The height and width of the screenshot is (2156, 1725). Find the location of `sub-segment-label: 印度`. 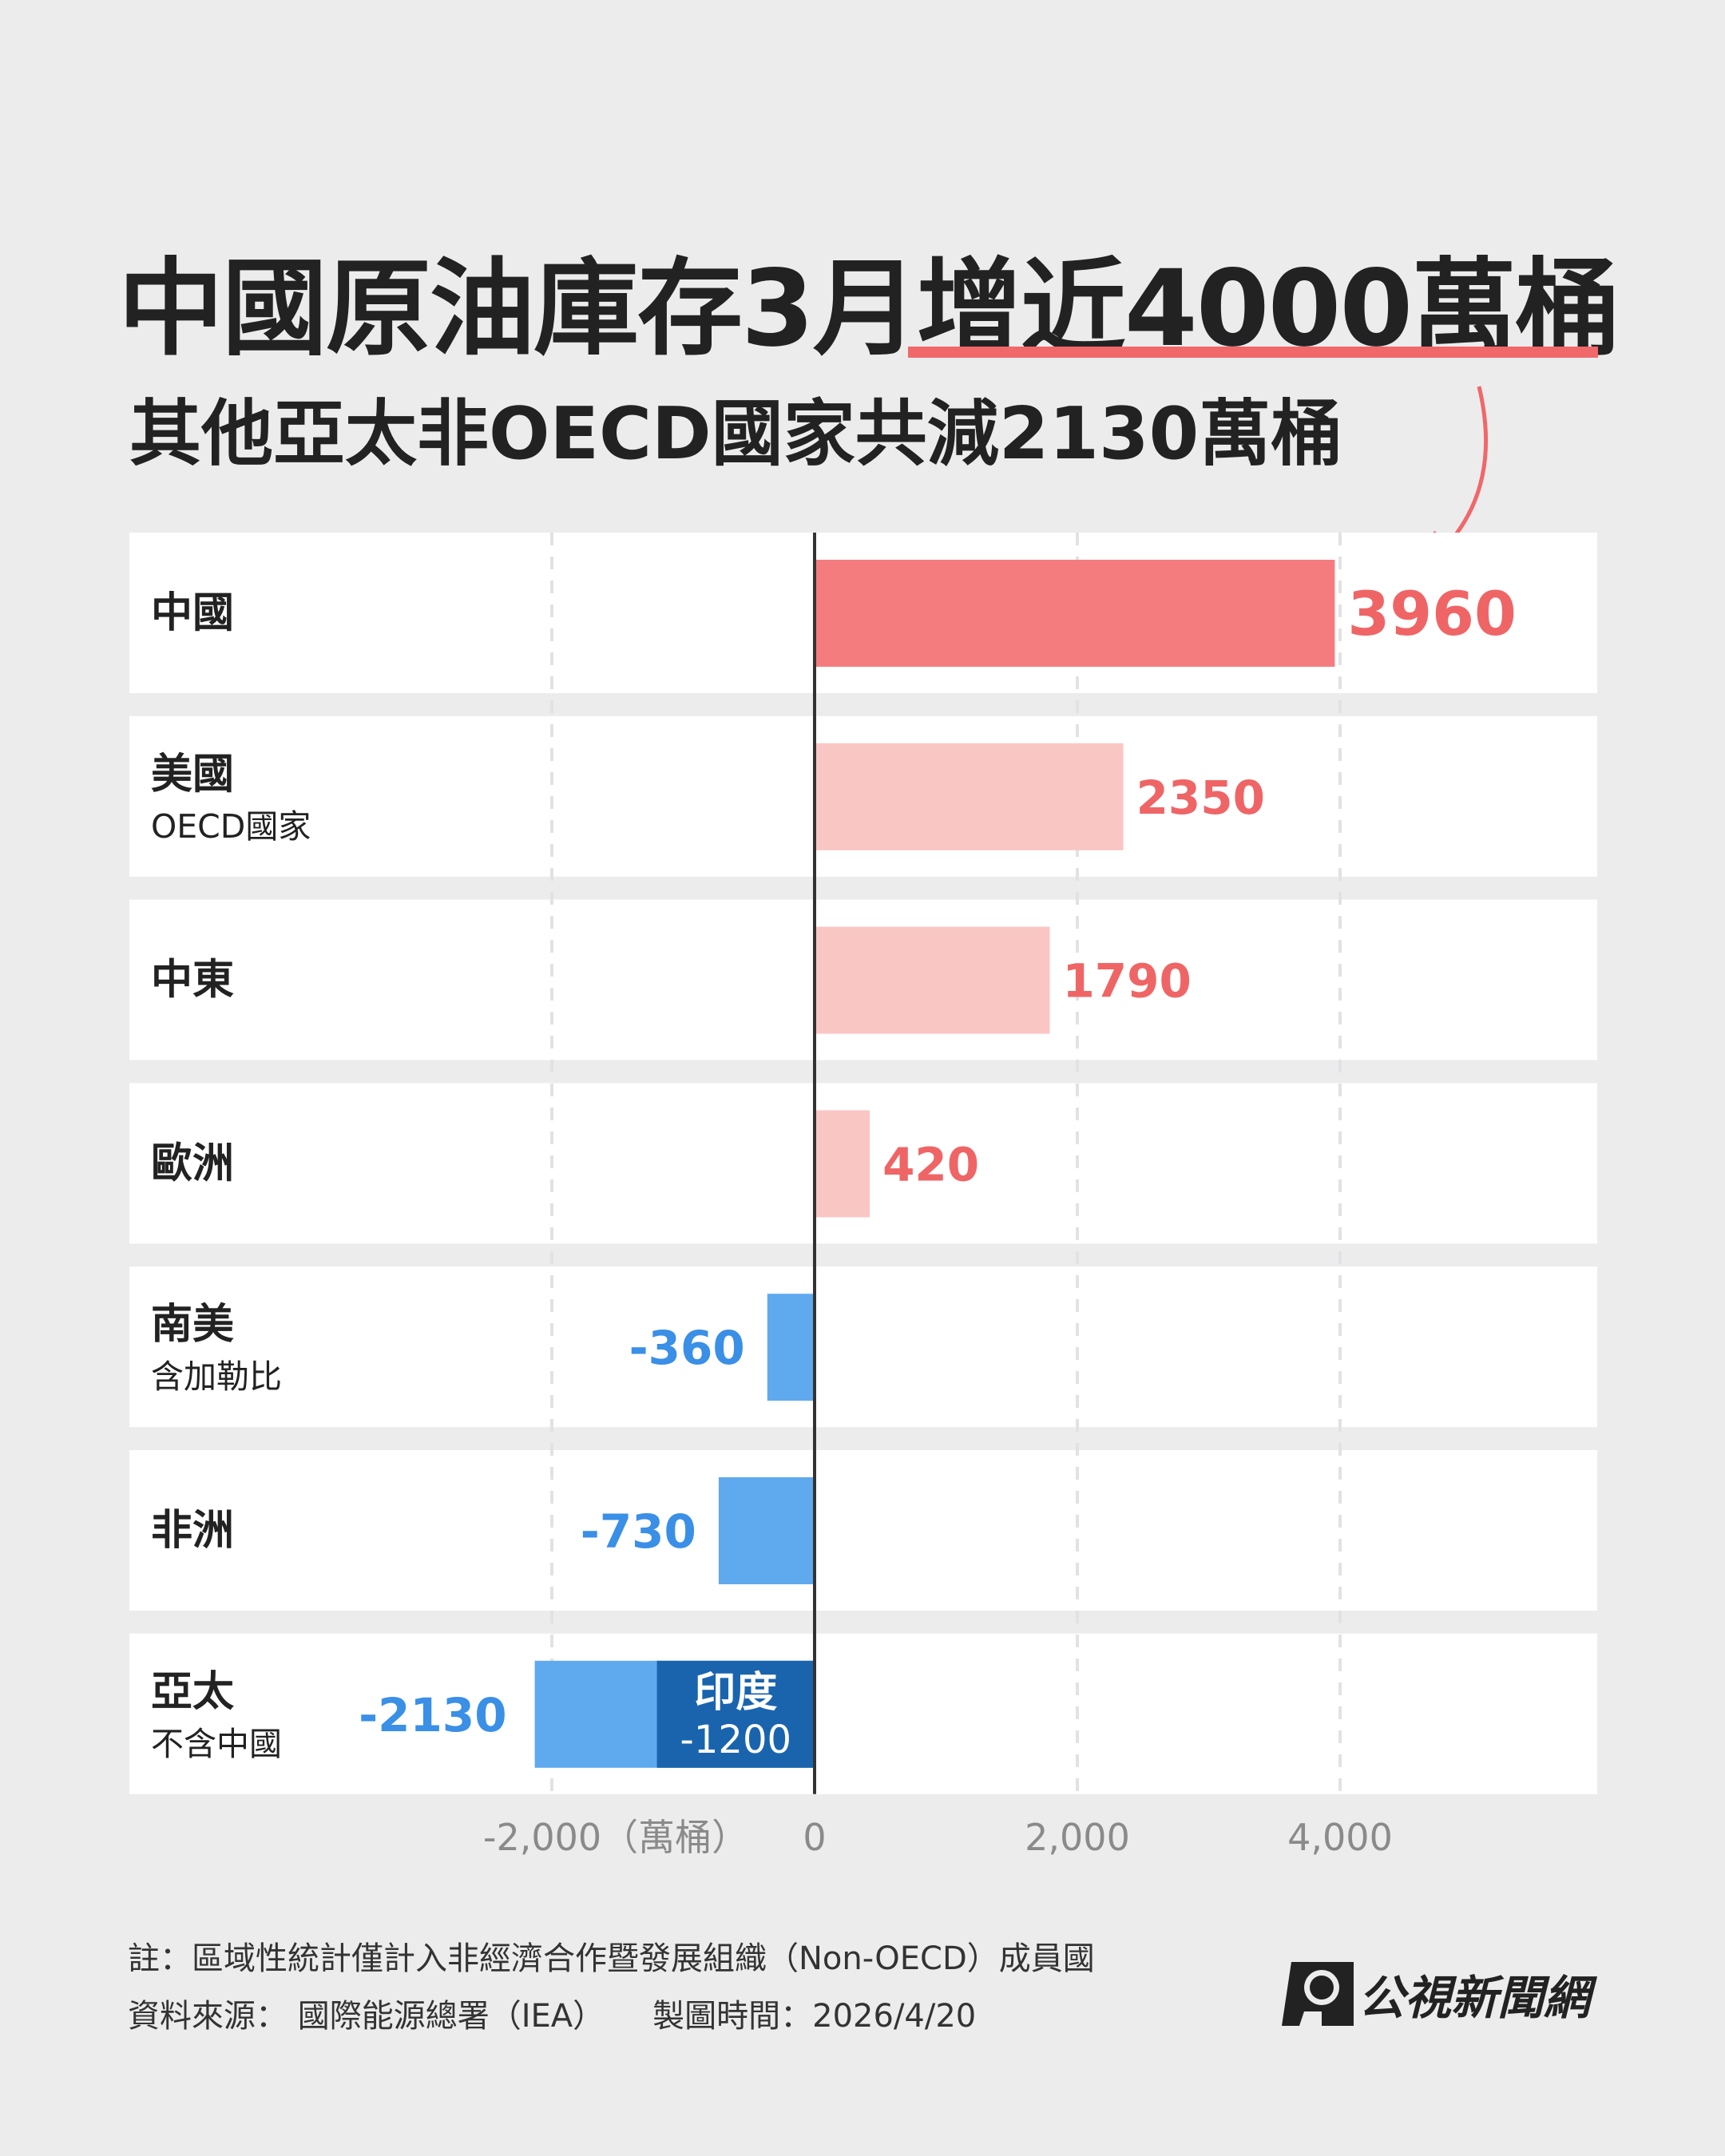

sub-segment-label: 印度 is located at coordinates (736, 1693).